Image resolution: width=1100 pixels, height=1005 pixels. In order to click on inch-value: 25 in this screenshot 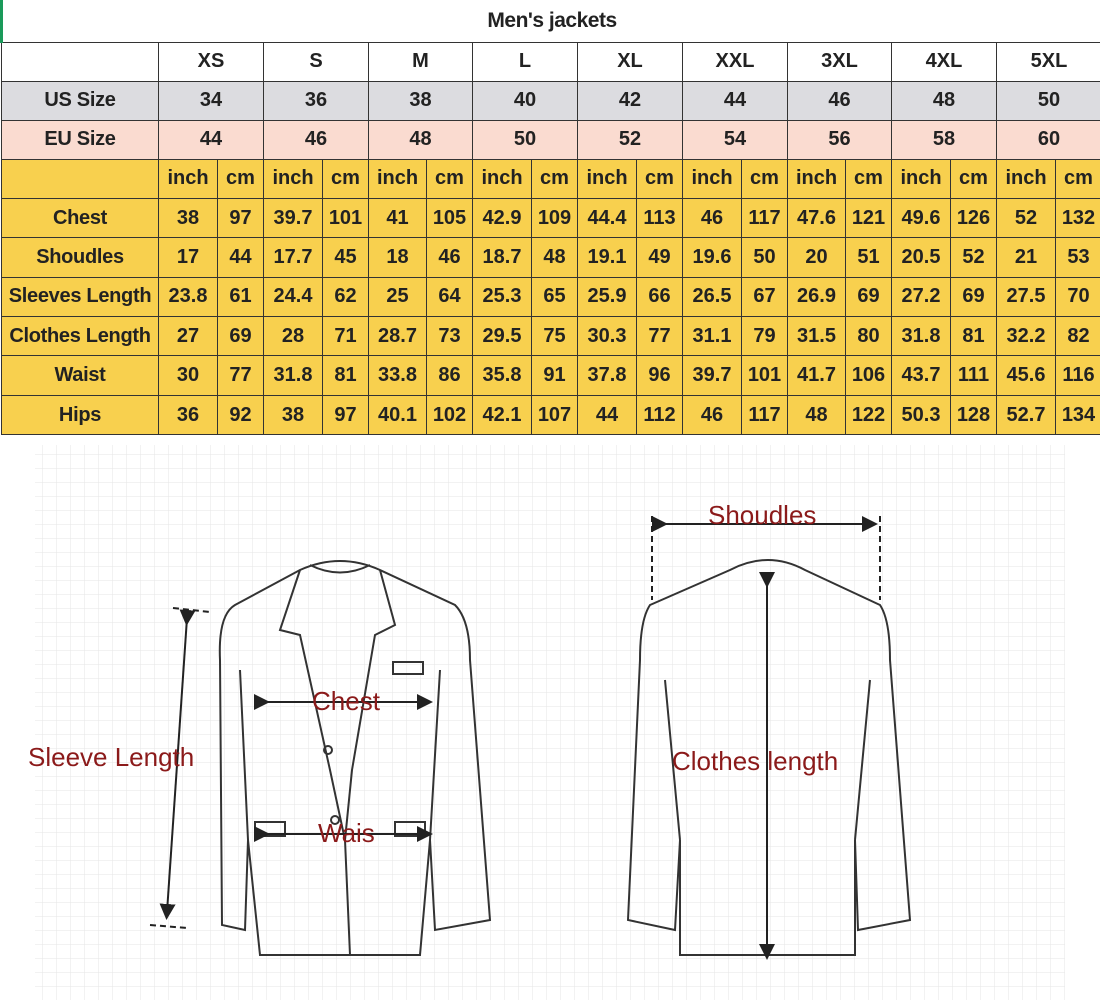, I will do `click(398, 296)`.